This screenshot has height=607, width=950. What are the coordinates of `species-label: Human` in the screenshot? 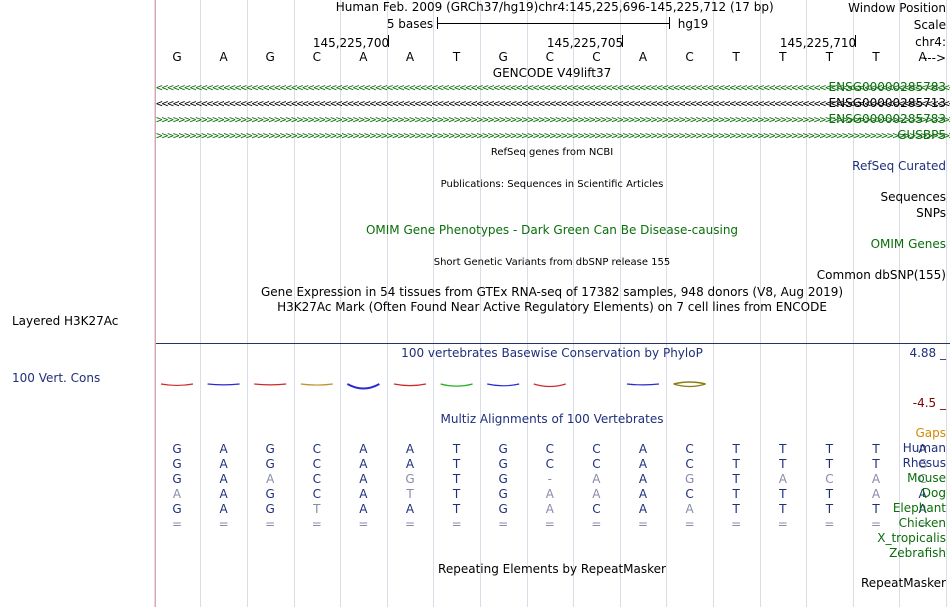 It's located at (924, 448).